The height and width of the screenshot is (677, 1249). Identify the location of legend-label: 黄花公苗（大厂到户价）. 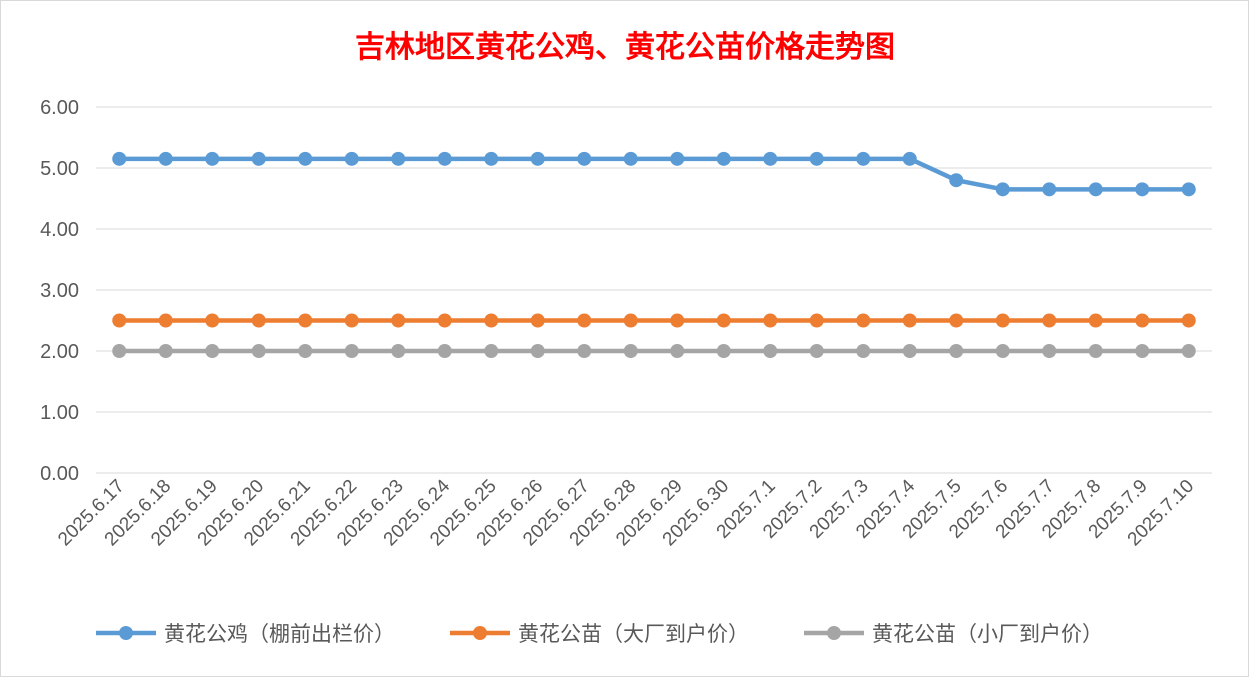
(633, 634).